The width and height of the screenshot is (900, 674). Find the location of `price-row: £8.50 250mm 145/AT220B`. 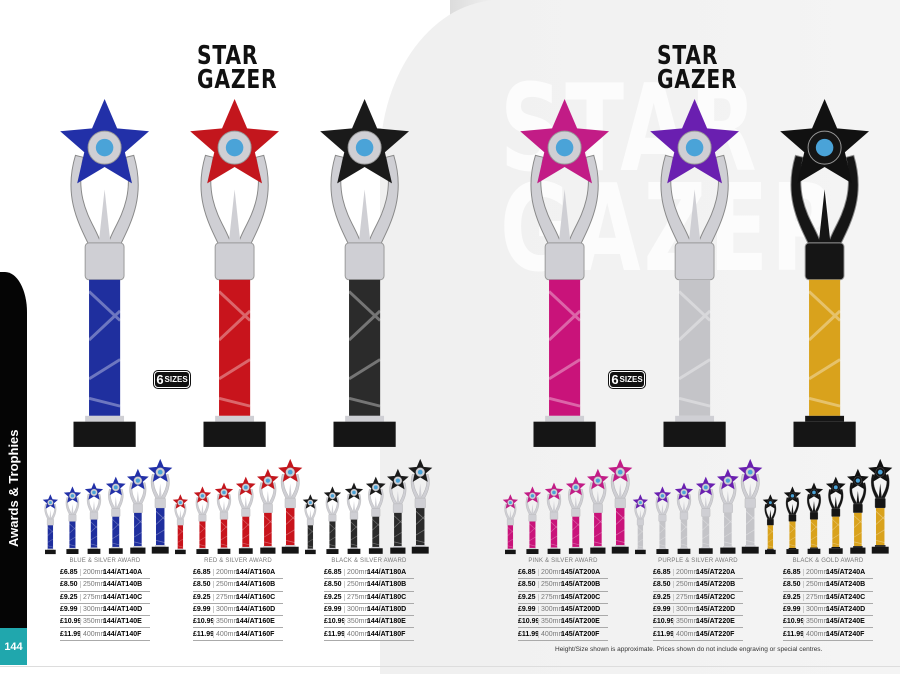

price-row: £8.50 250mm 145/AT220B is located at coordinates (698, 585).